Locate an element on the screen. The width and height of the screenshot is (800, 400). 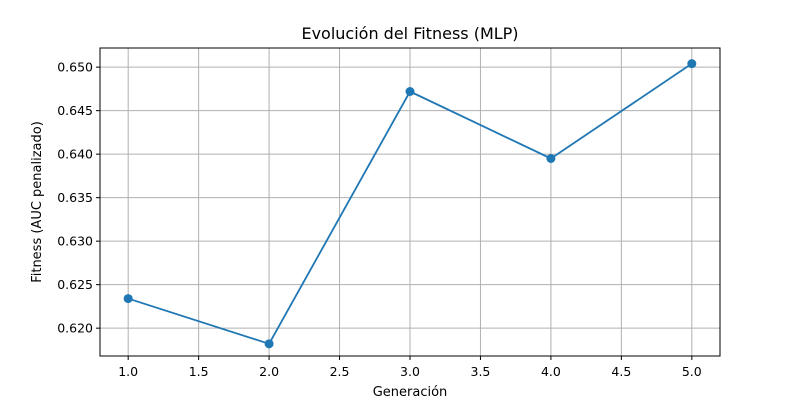
x-tick-label: 3.5 is located at coordinates (481, 371).